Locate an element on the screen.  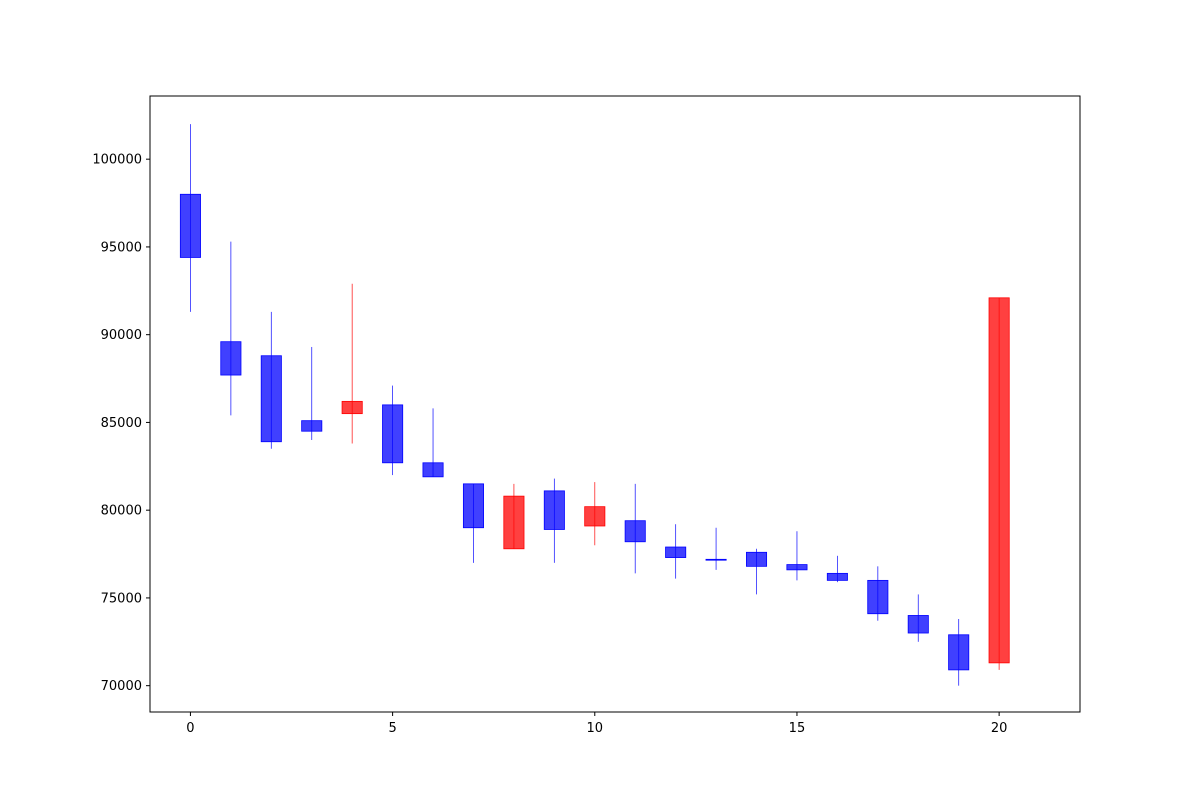
x-tick-label: 10 is located at coordinates (595, 728).